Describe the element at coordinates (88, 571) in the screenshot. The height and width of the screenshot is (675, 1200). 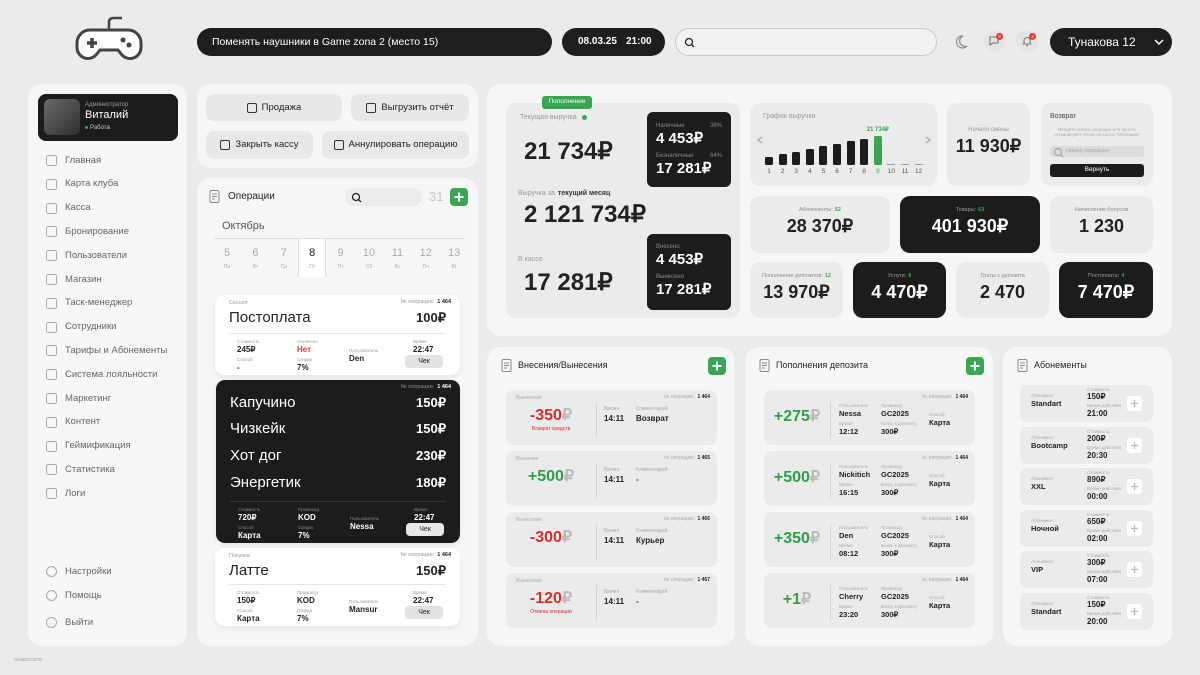
I see `nav-item: Настройки` at that location.